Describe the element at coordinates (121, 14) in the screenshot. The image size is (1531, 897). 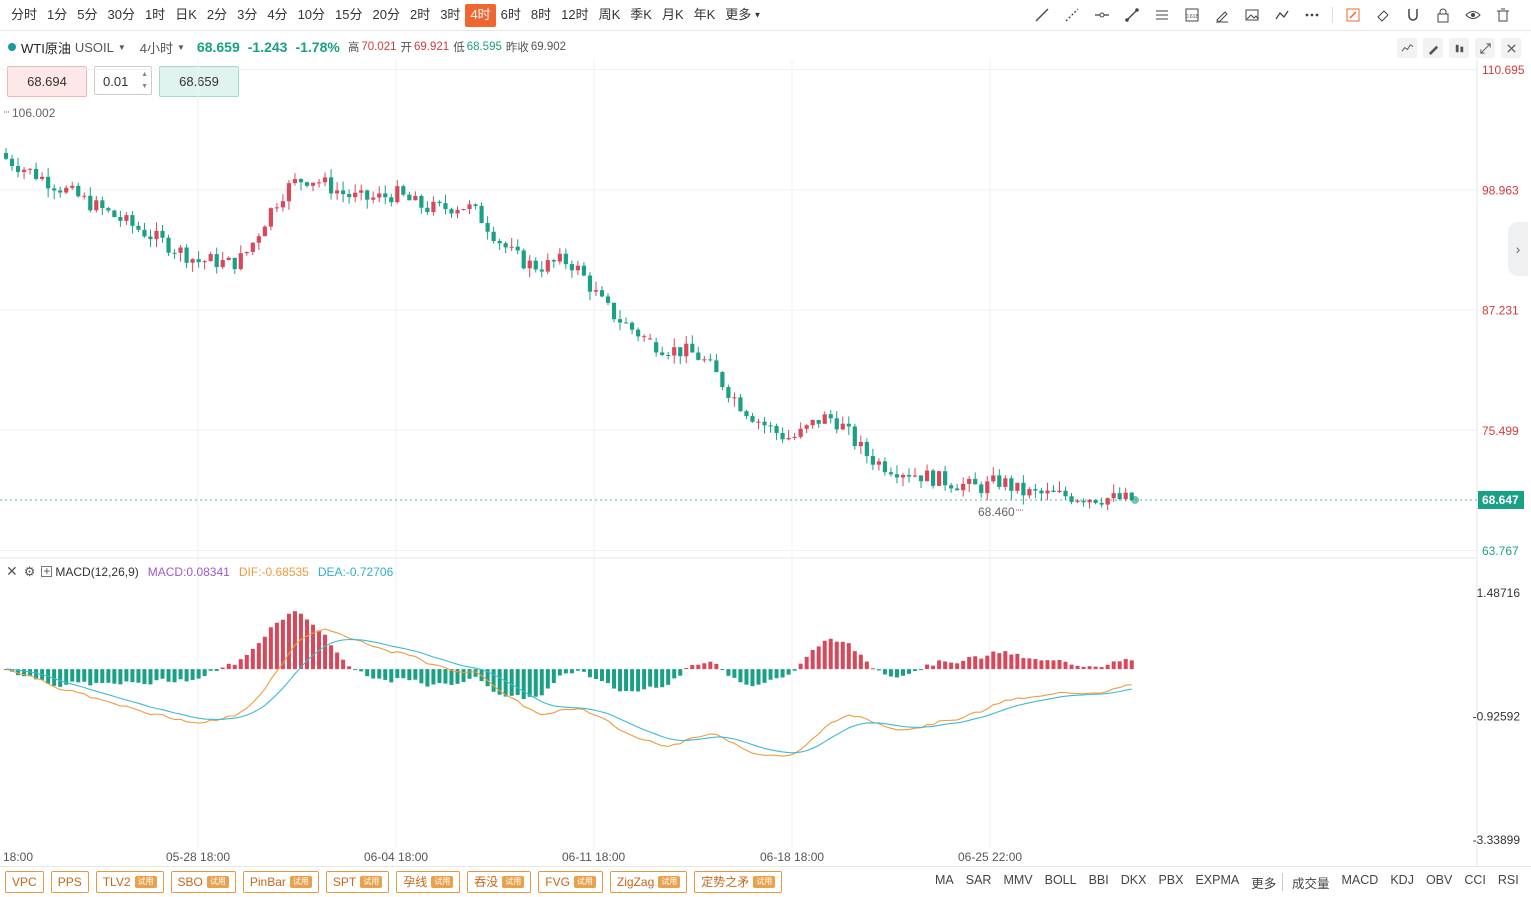
I see `period-tab: 30分` at that location.